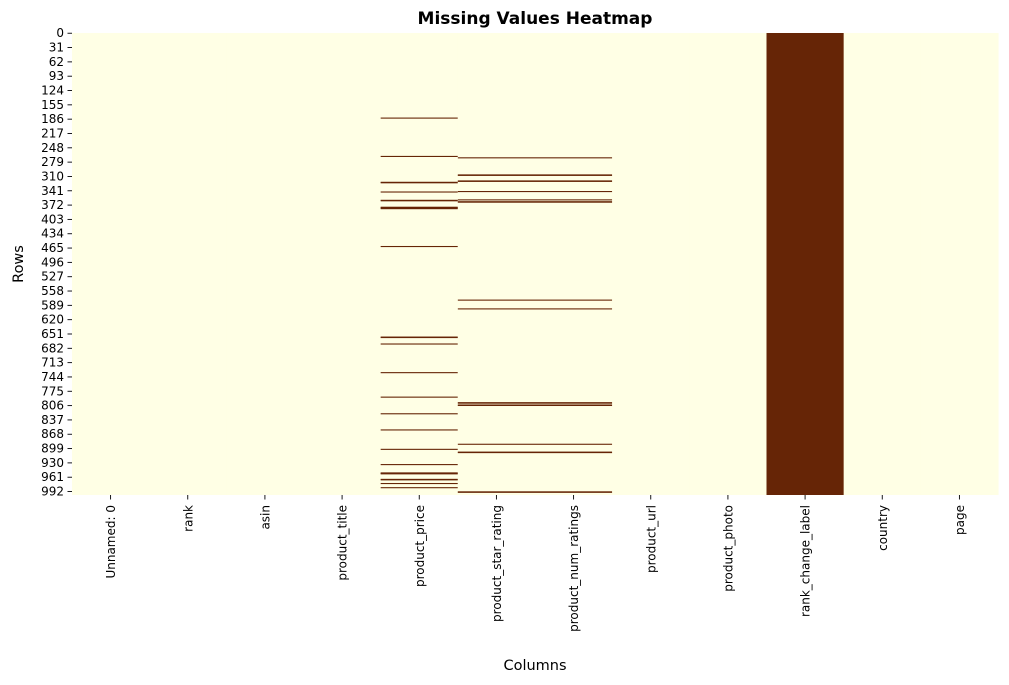 This screenshot has height=685, width=1009. Describe the element at coordinates (52, 133) in the screenshot. I see `y-tick-label: 217` at that location.